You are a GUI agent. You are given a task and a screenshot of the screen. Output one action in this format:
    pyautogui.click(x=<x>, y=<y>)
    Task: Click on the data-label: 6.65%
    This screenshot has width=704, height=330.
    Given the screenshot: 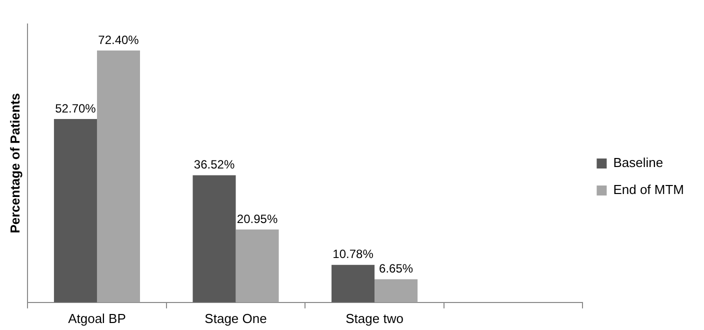 What is the action you would take?
    pyautogui.click(x=396, y=269)
    